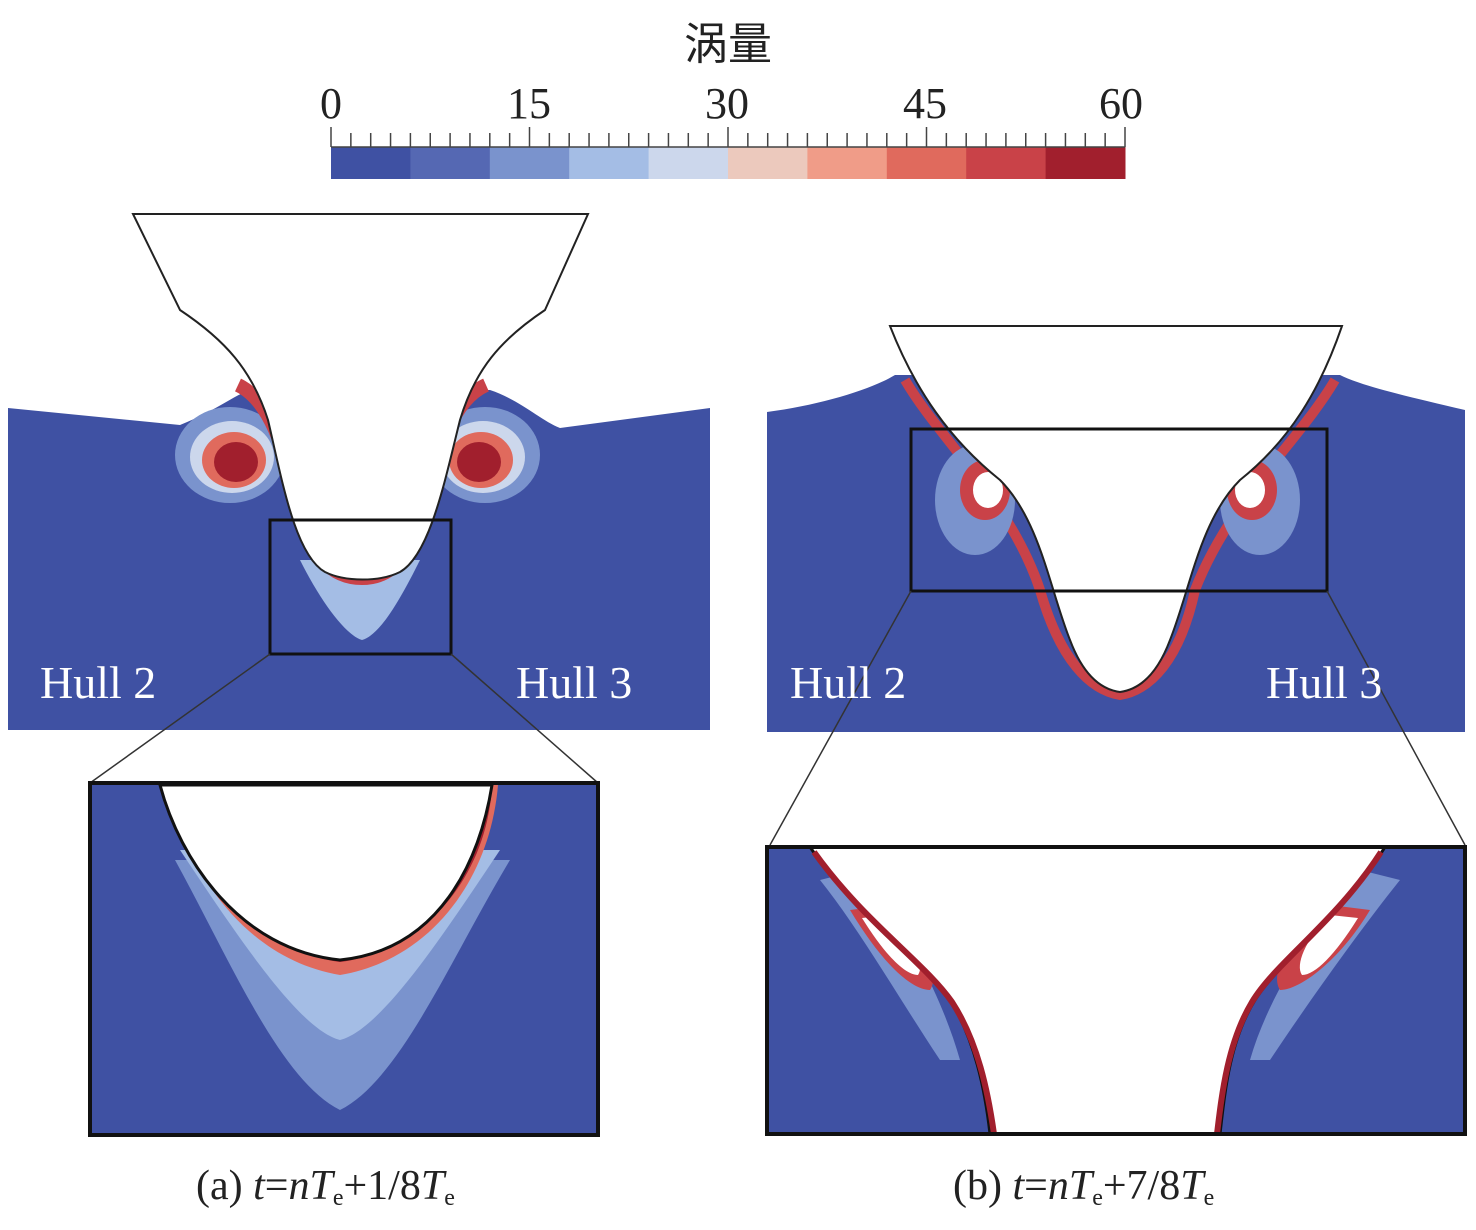  Describe the element at coordinates (728, 44) in the screenshot. I see `colorbar-title: 涡量` at that location.